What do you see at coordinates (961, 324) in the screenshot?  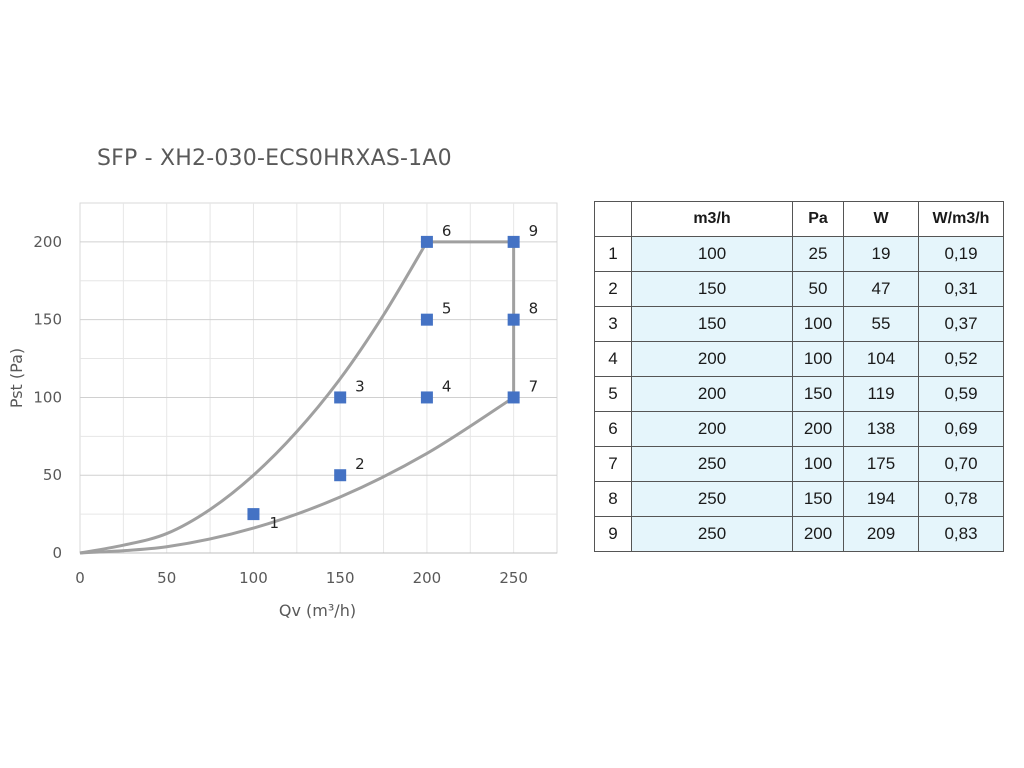 I see `table-cell: 0,37` at bounding box center [961, 324].